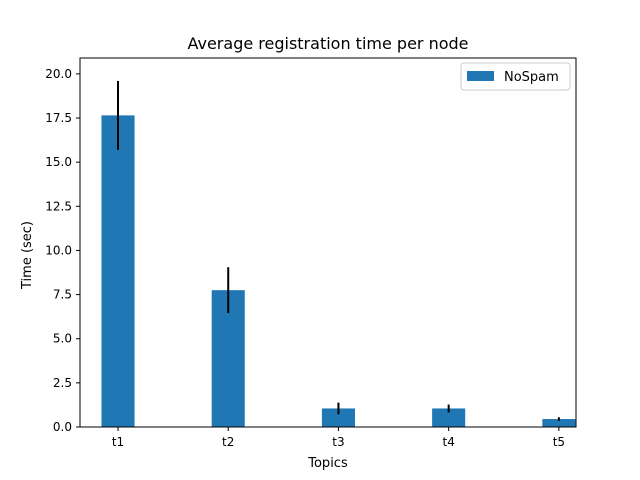 The width and height of the screenshot is (640, 480). What do you see at coordinates (62, 339) in the screenshot?
I see `y-tick-label: 5.0` at bounding box center [62, 339].